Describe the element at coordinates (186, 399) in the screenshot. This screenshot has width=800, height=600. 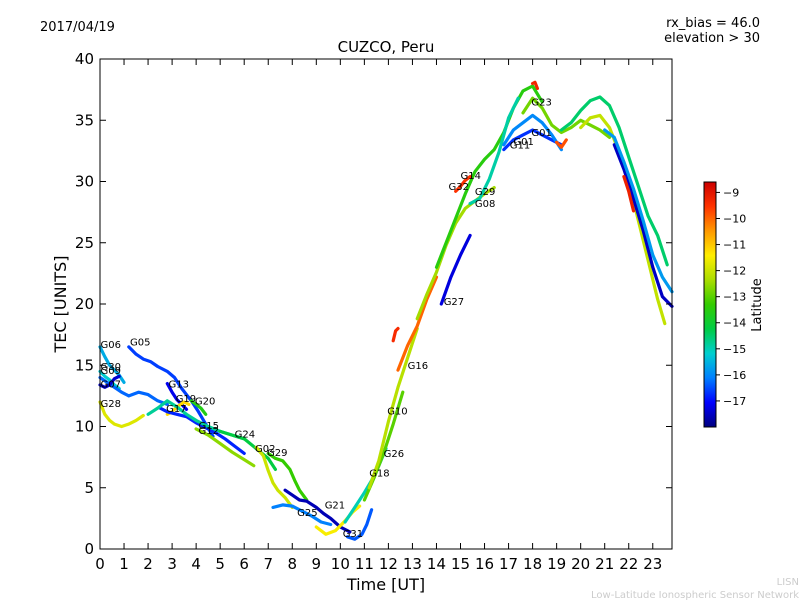
I see `sat-label: G19` at that location.